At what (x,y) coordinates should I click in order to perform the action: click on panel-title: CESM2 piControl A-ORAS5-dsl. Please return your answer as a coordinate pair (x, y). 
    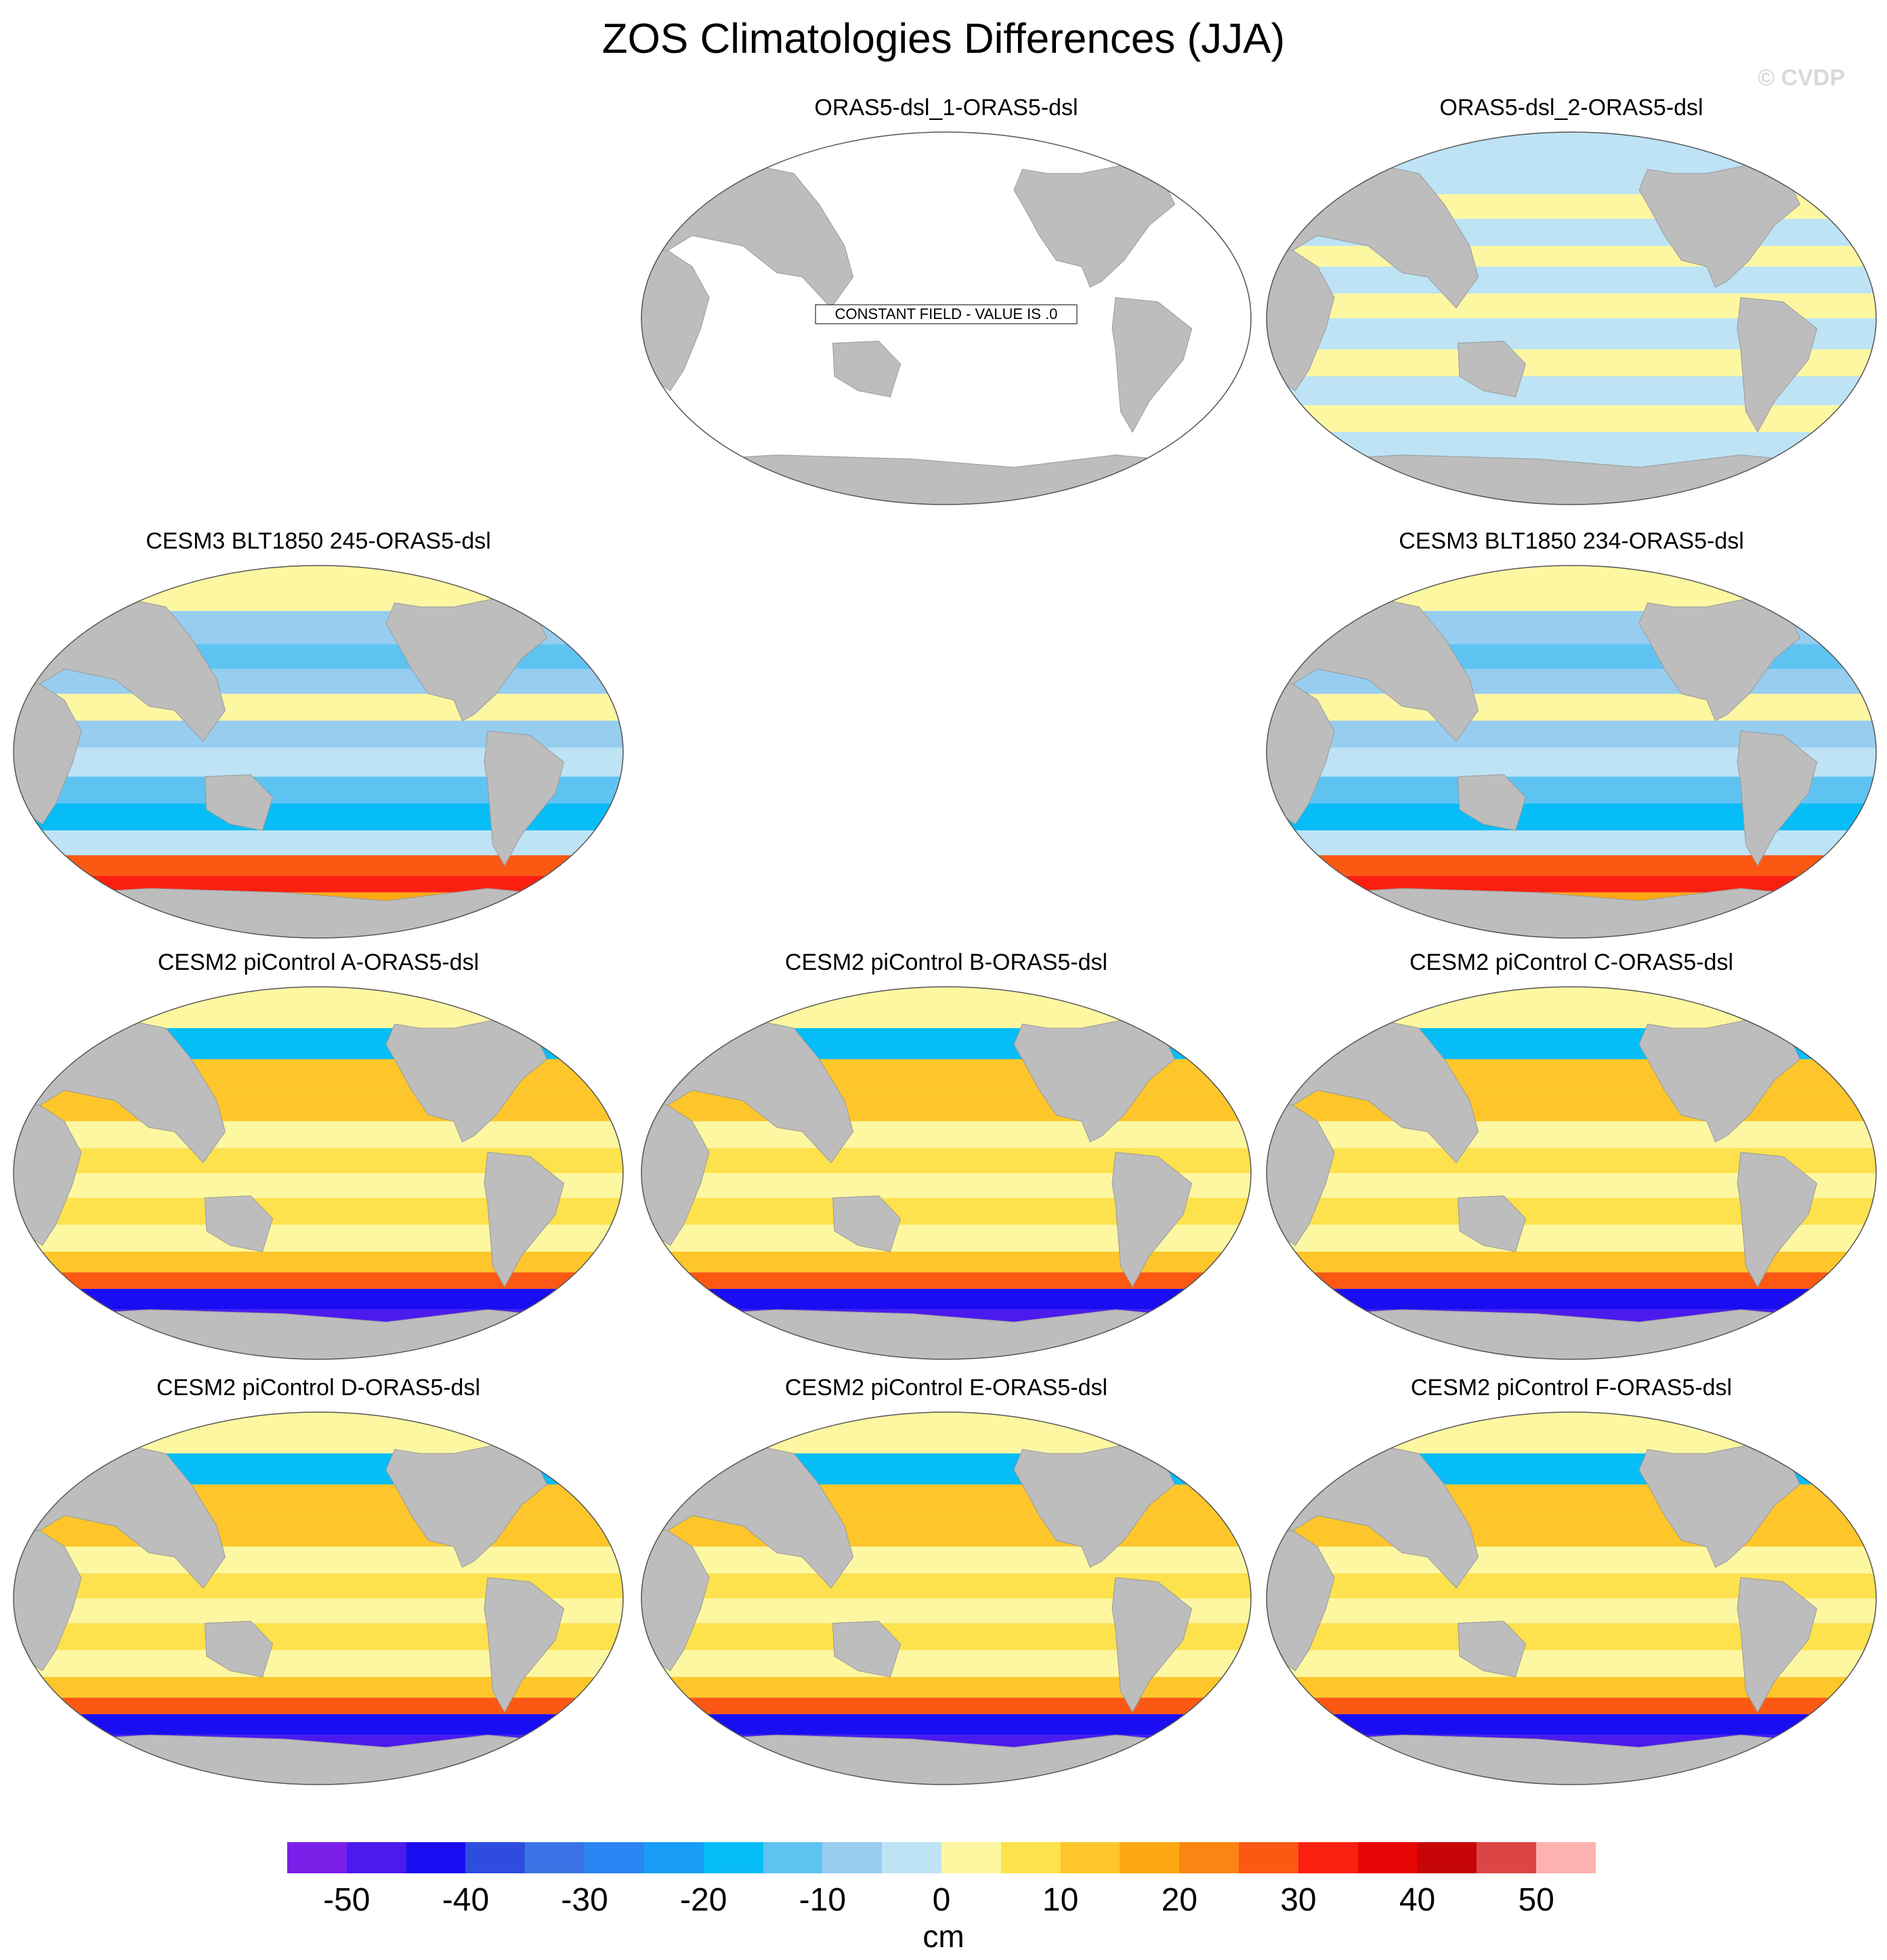
    Looking at the image, I should click on (318, 962).